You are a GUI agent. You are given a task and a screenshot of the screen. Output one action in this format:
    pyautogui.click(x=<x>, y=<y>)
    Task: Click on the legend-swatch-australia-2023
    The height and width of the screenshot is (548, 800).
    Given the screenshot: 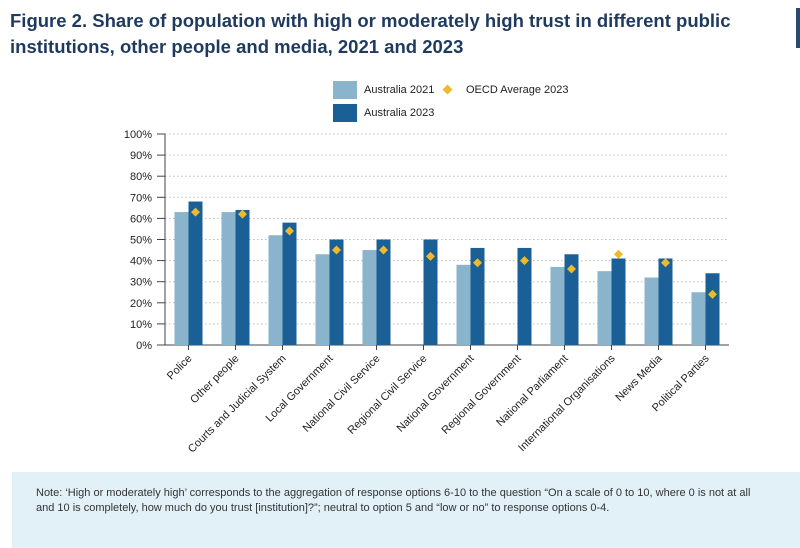 What is the action you would take?
    pyautogui.click(x=345, y=113)
    